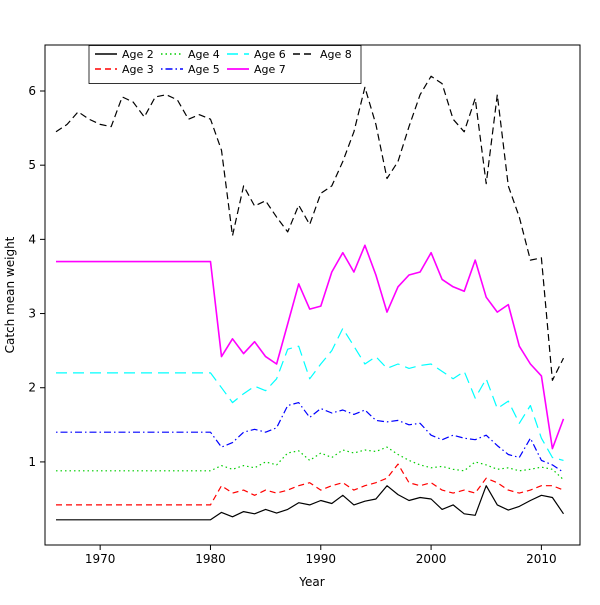  I want to click on legend-label-age-5: Age 5, so click(204, 69).